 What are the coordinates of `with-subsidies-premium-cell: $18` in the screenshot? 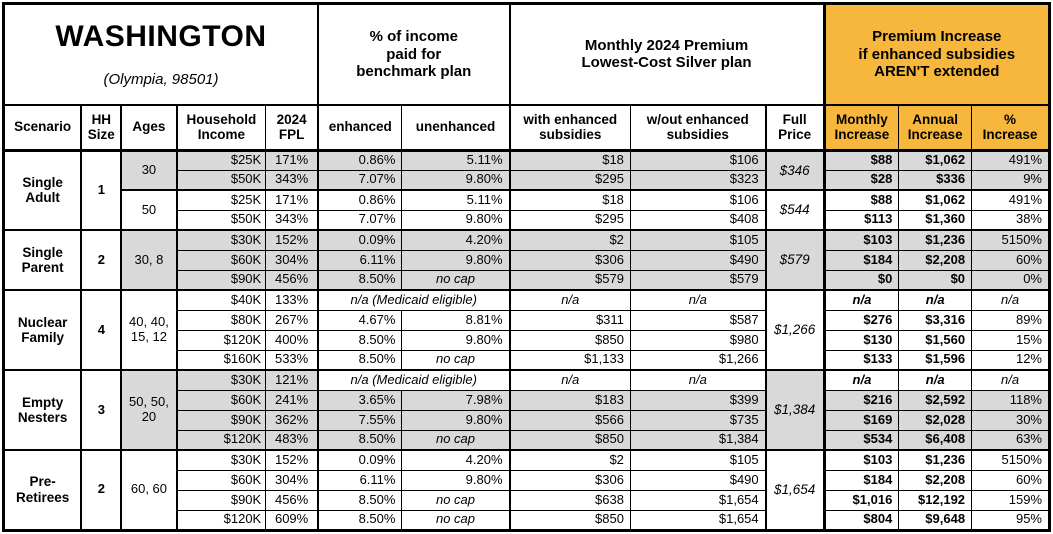 It's located at (569, 200).